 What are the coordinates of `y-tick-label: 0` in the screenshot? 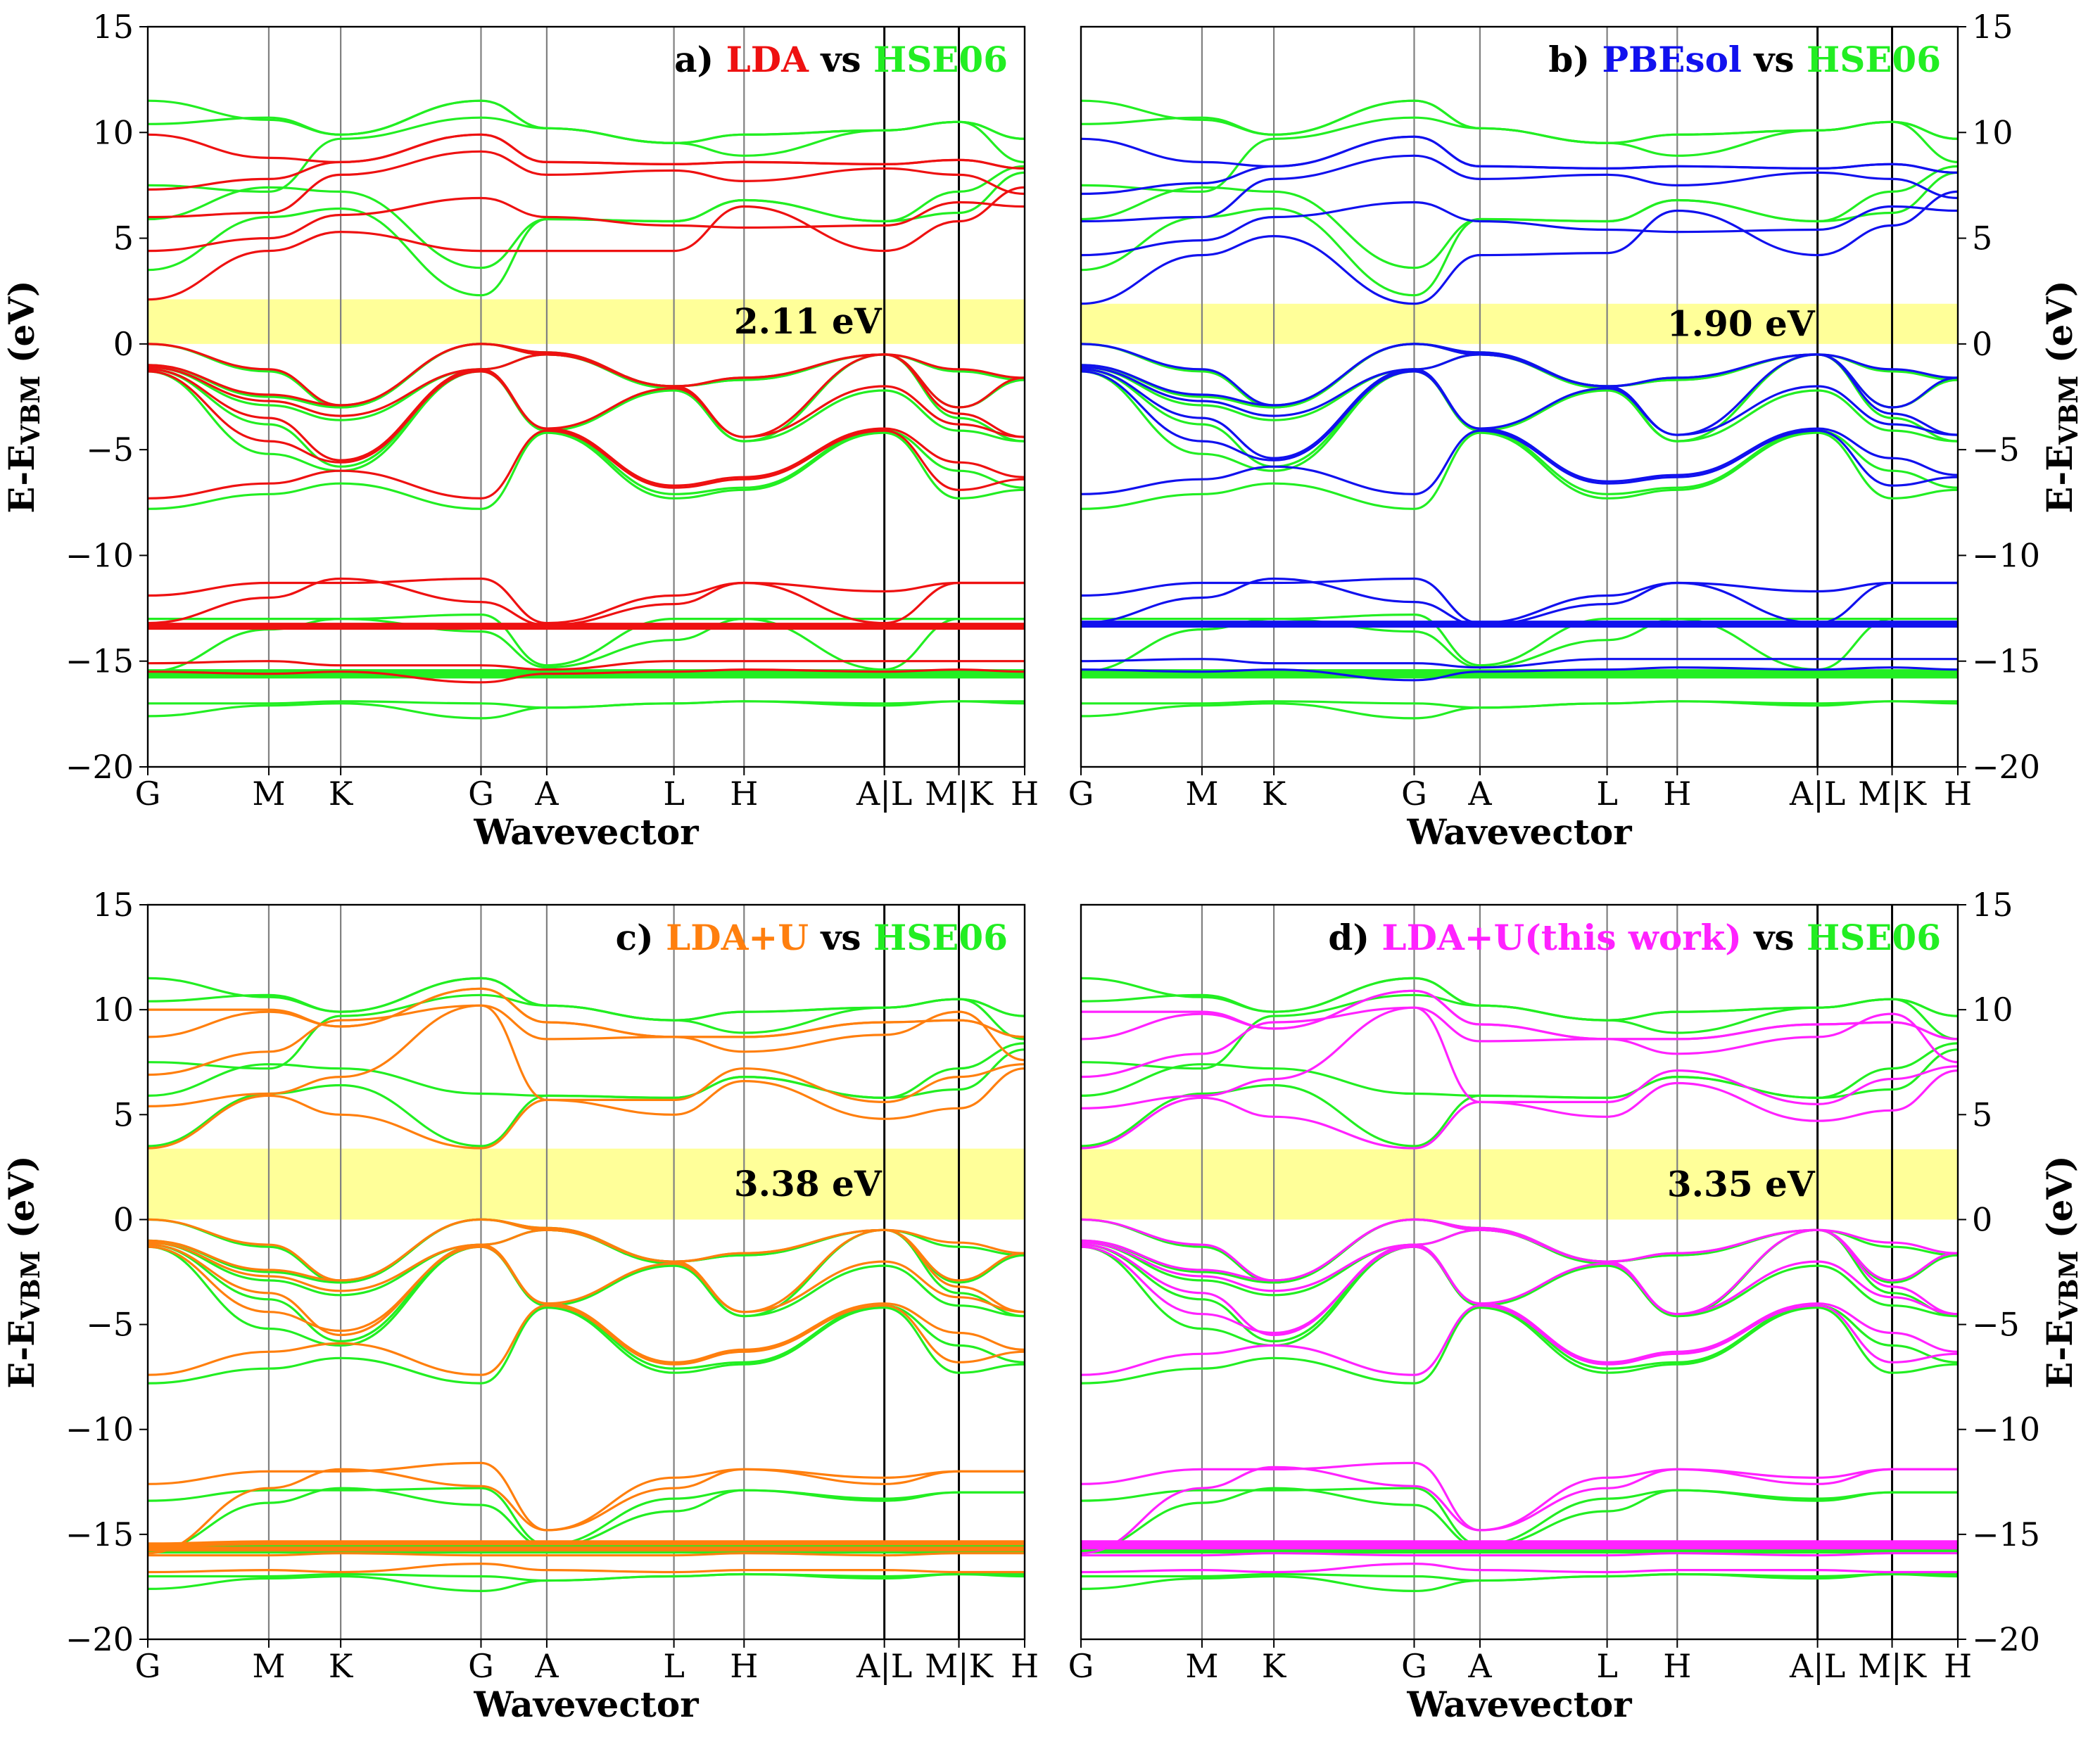 It's located at (1982, 344).